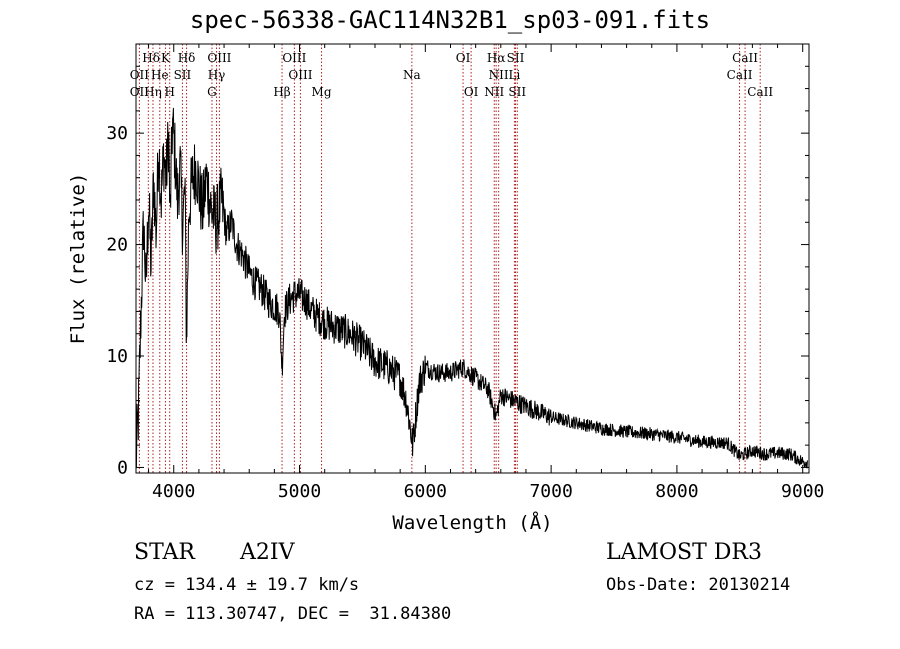 Image resolution: width=900 pixels, height=649 pixels. I want to click on line-label: Hβ, so click(281, 92).